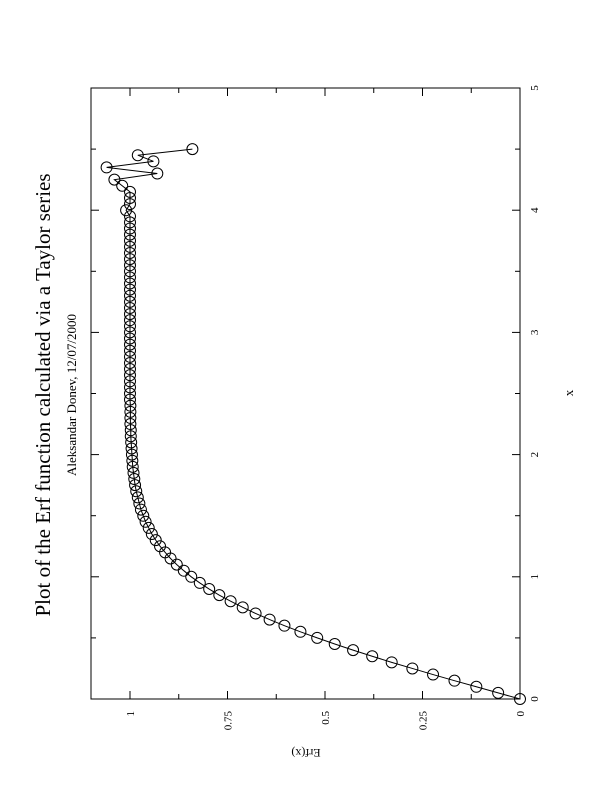 The height and width of the screenshot is (792, 612). I want to click on y-tick-label: 1, so click(131, 714).